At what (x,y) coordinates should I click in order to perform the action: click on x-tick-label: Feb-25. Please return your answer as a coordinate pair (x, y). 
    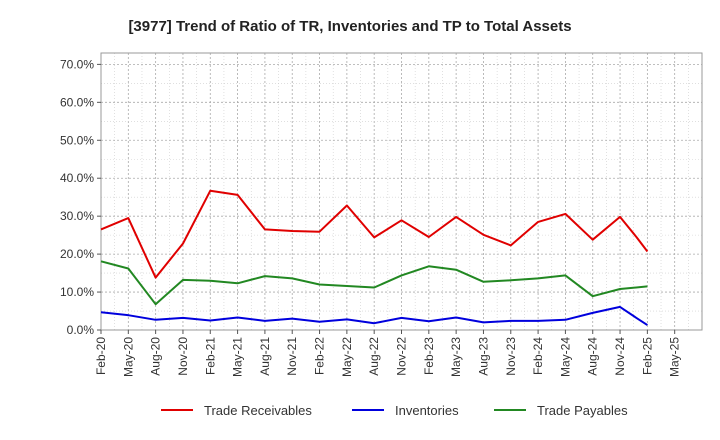
    Looking at the image, I should click on (647, 356).